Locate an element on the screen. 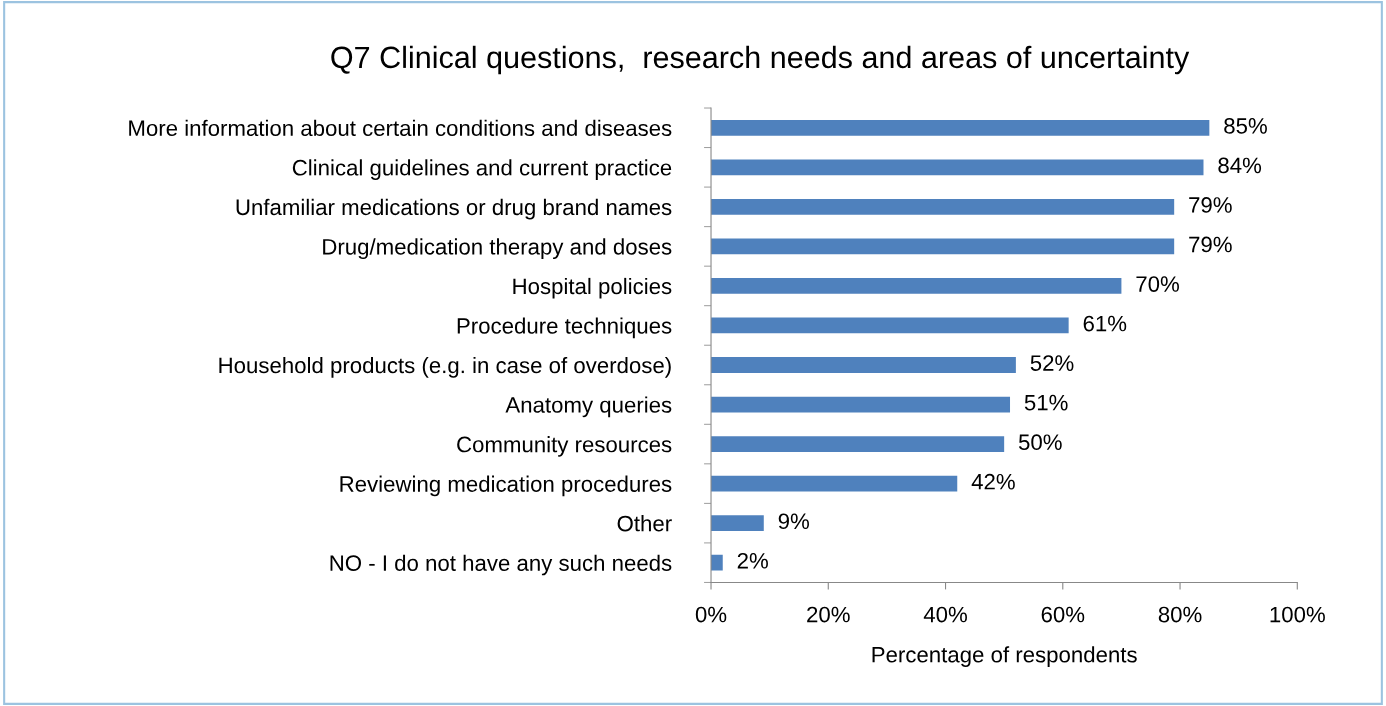  data-label: 42% is located at coordinates (993, 481).